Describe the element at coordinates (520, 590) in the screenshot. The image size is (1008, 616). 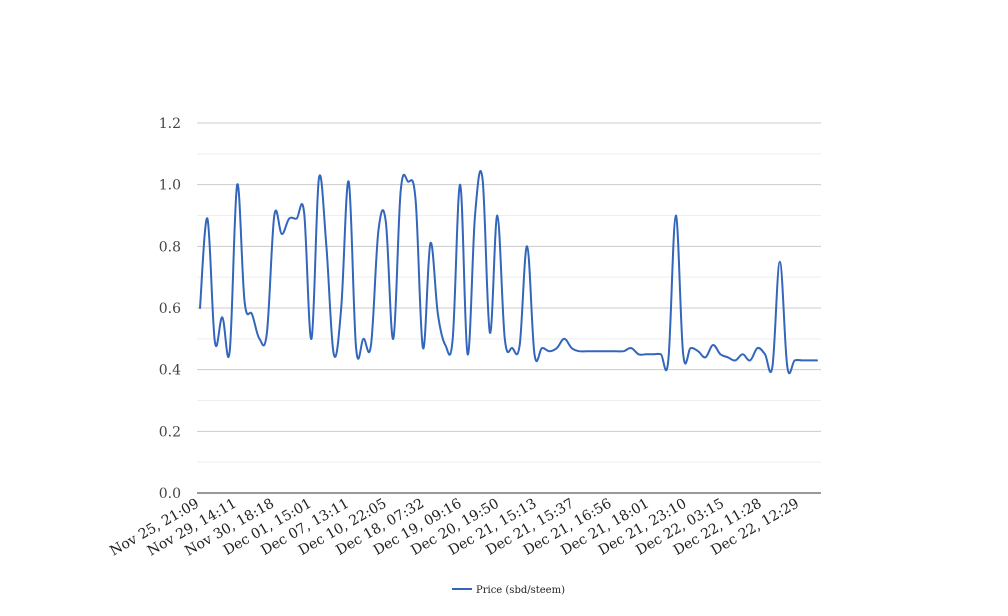
I see `legend-label: Price (sbd/steem)` at that location.